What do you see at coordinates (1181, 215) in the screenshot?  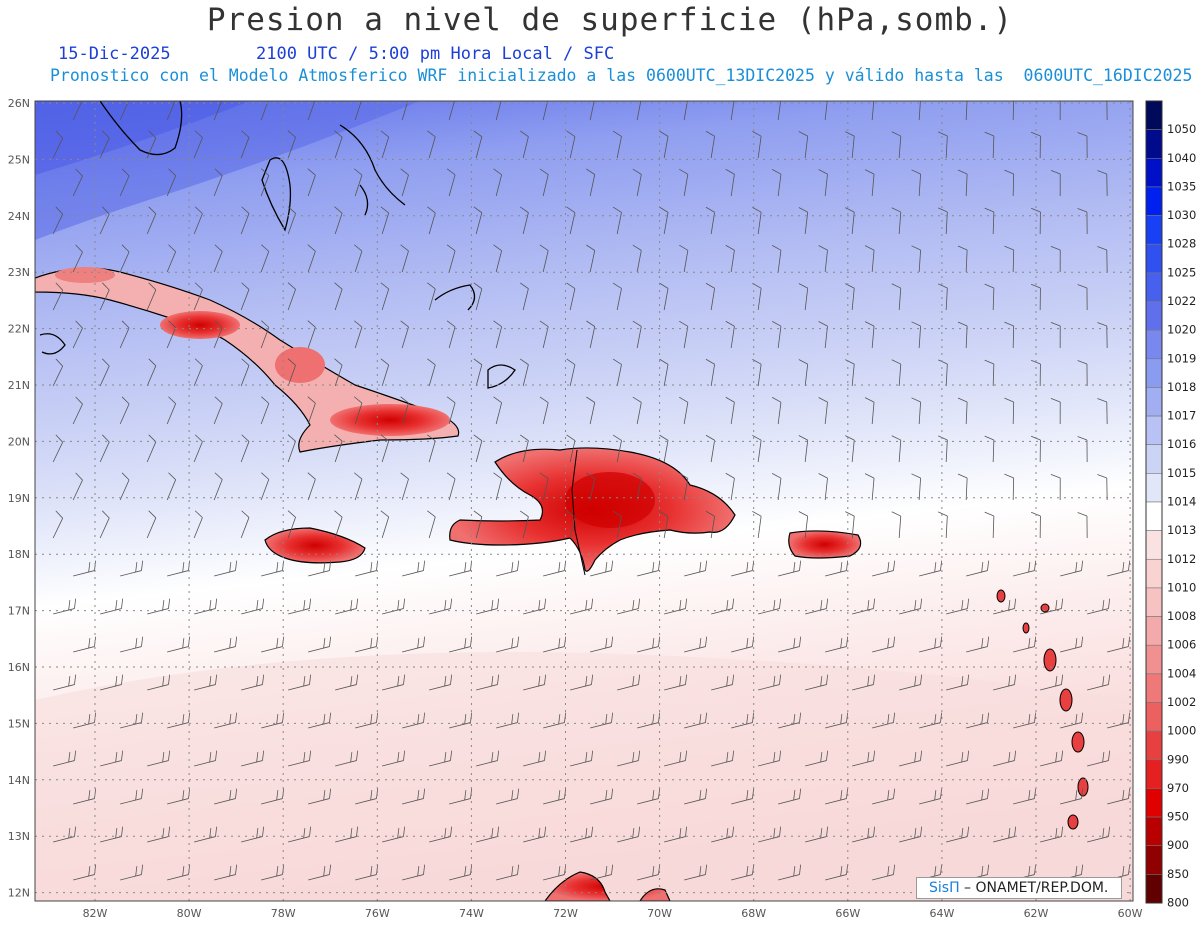 I see `colorbar-label: 1030` at bounding box center [1181, 215].